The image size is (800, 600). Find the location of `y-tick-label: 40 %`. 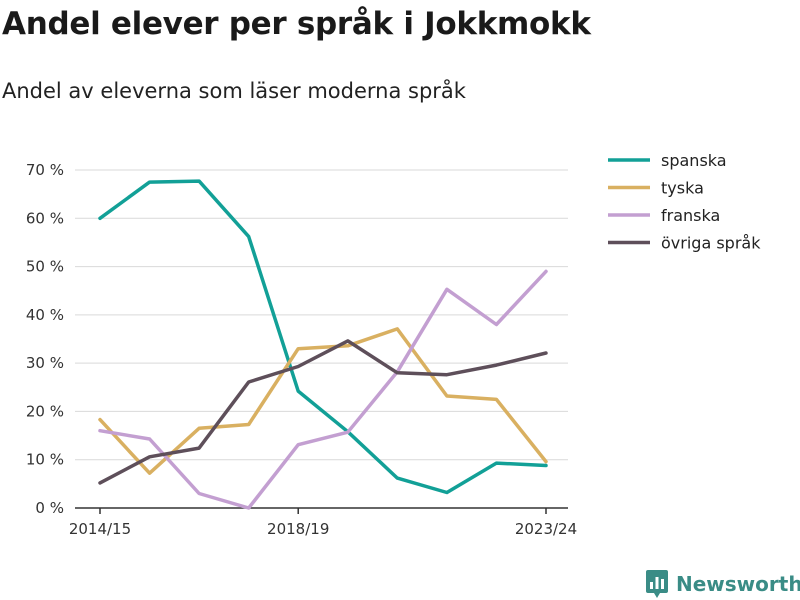

y-tick-label: 40 % is located at coordinates (45, 315).